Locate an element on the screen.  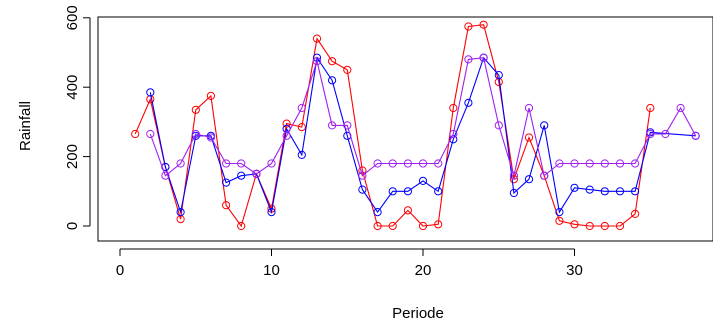
x-tick-label: 0 is located at coordinates (120, 270).